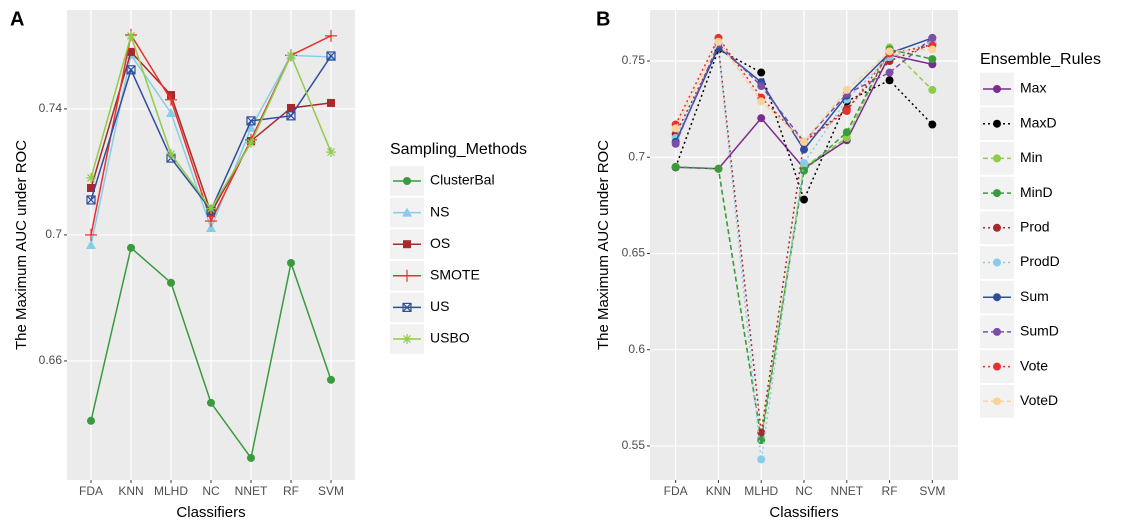 The image size is (1148, 525). What do you see at coordinates (1034, 365) in the screenshot?
I see `legend-label: Vote` at bounding box center [1034, 365].